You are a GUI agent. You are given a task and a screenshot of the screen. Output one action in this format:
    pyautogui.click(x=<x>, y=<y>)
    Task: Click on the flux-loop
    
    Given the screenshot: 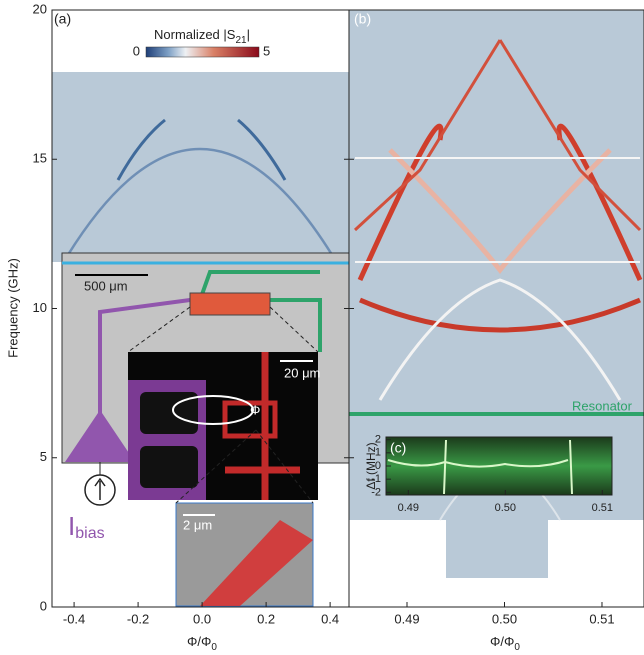 What is the action you would take?
    pyautogui.click(x=213, y=410)
    